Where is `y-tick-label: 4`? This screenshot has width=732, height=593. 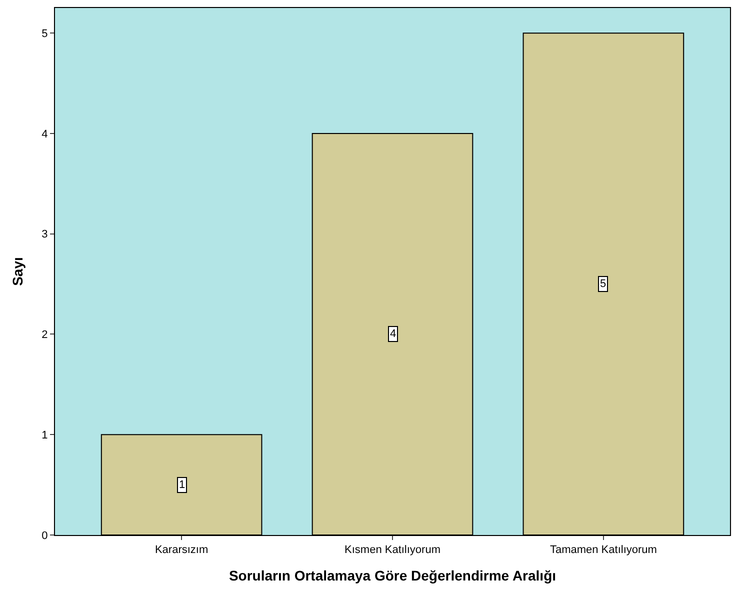 y-tick-label: 4 is located at coordinates (45, 134).